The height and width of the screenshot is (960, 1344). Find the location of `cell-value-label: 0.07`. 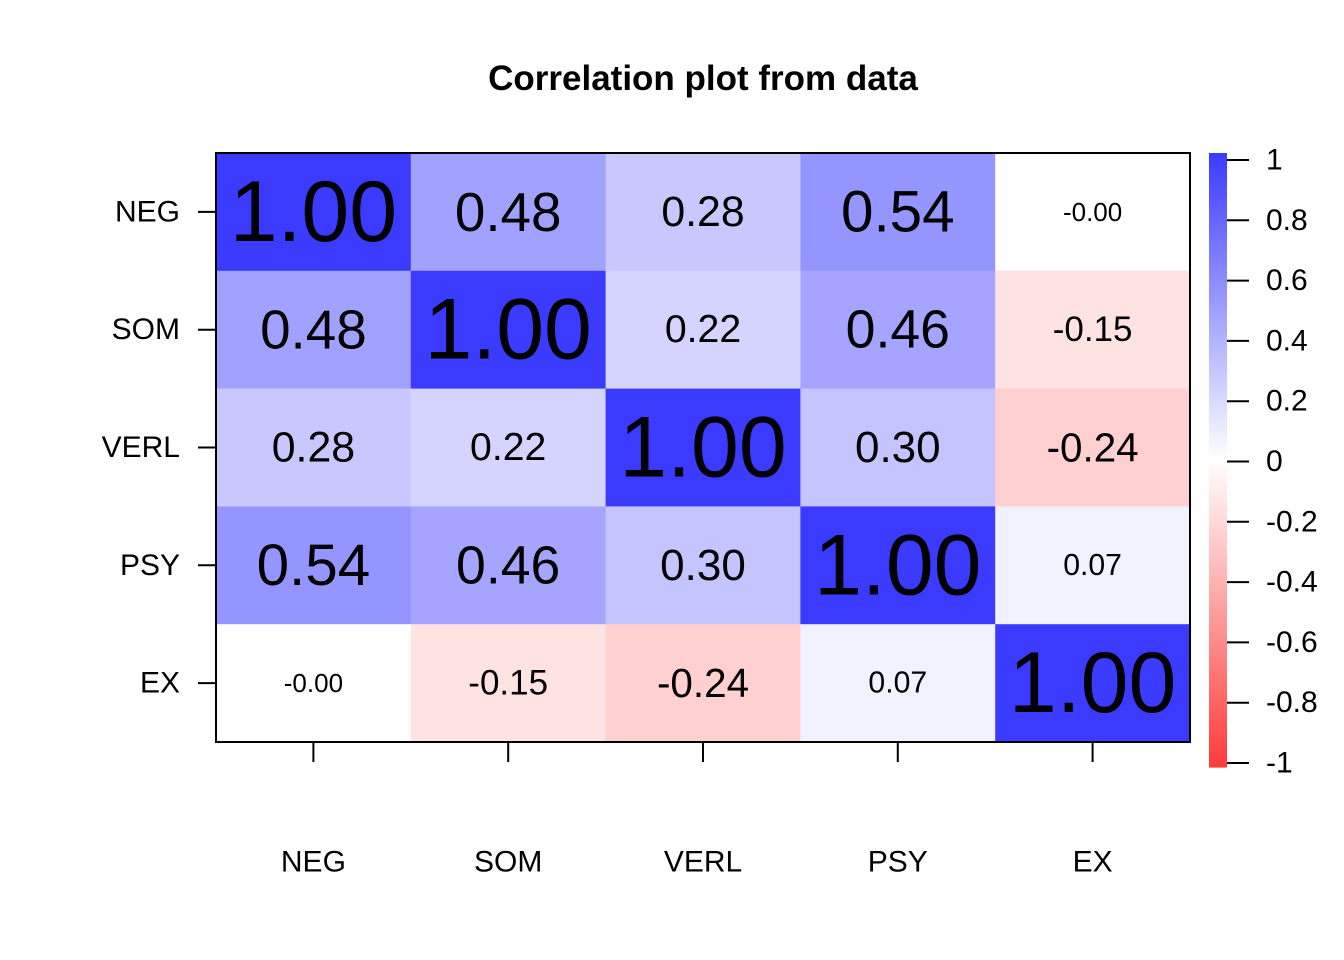

cell-value-label: 0.07 is located at coordinates (897, 683).